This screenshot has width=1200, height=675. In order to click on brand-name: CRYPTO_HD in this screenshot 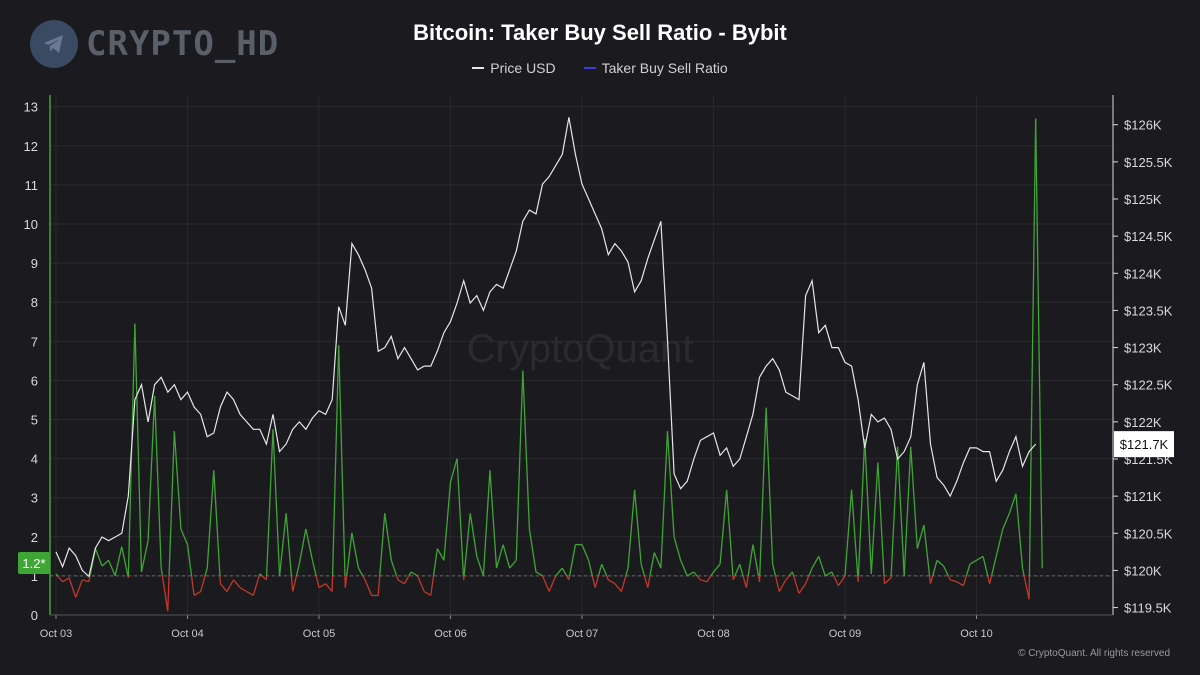, I will do `click(183, 44)`.